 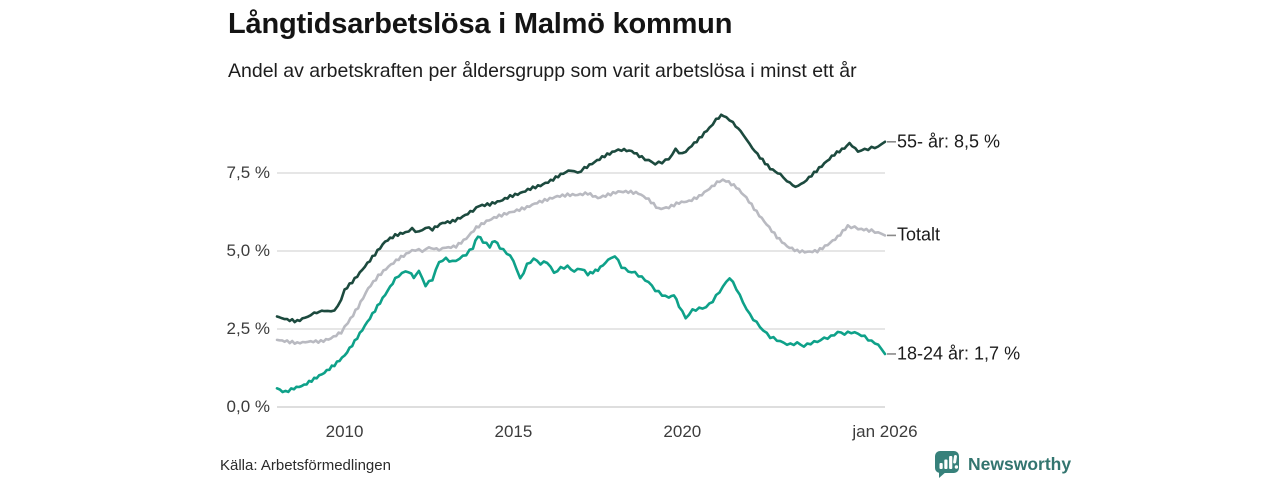 I want to click on brand-name: Newsworthy, so click(x=1020, y=464).